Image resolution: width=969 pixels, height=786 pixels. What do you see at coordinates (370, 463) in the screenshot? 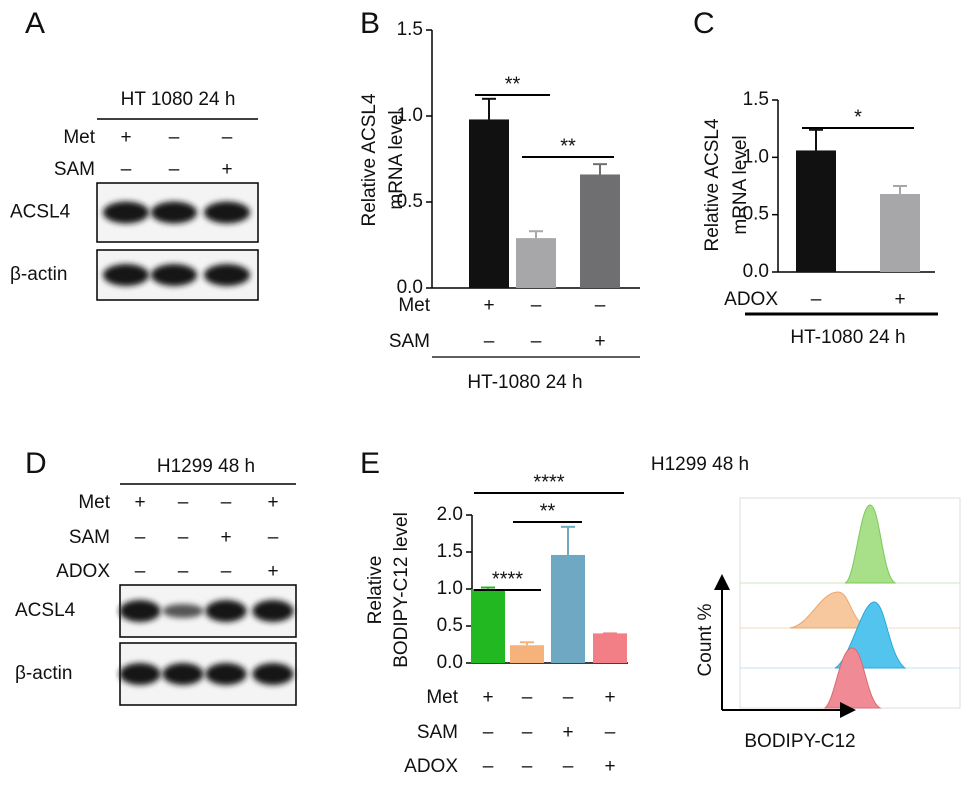
I see `panel-label: E` at bounding box center [370, 463].